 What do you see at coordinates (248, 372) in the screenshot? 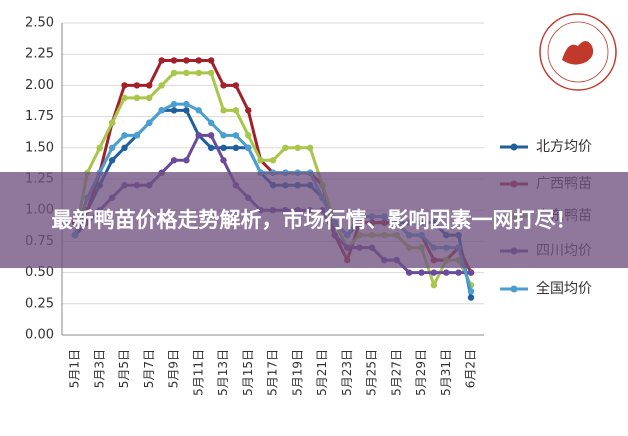
I see `x-tick-label: 5月15日` at bounding box center [248, 372].